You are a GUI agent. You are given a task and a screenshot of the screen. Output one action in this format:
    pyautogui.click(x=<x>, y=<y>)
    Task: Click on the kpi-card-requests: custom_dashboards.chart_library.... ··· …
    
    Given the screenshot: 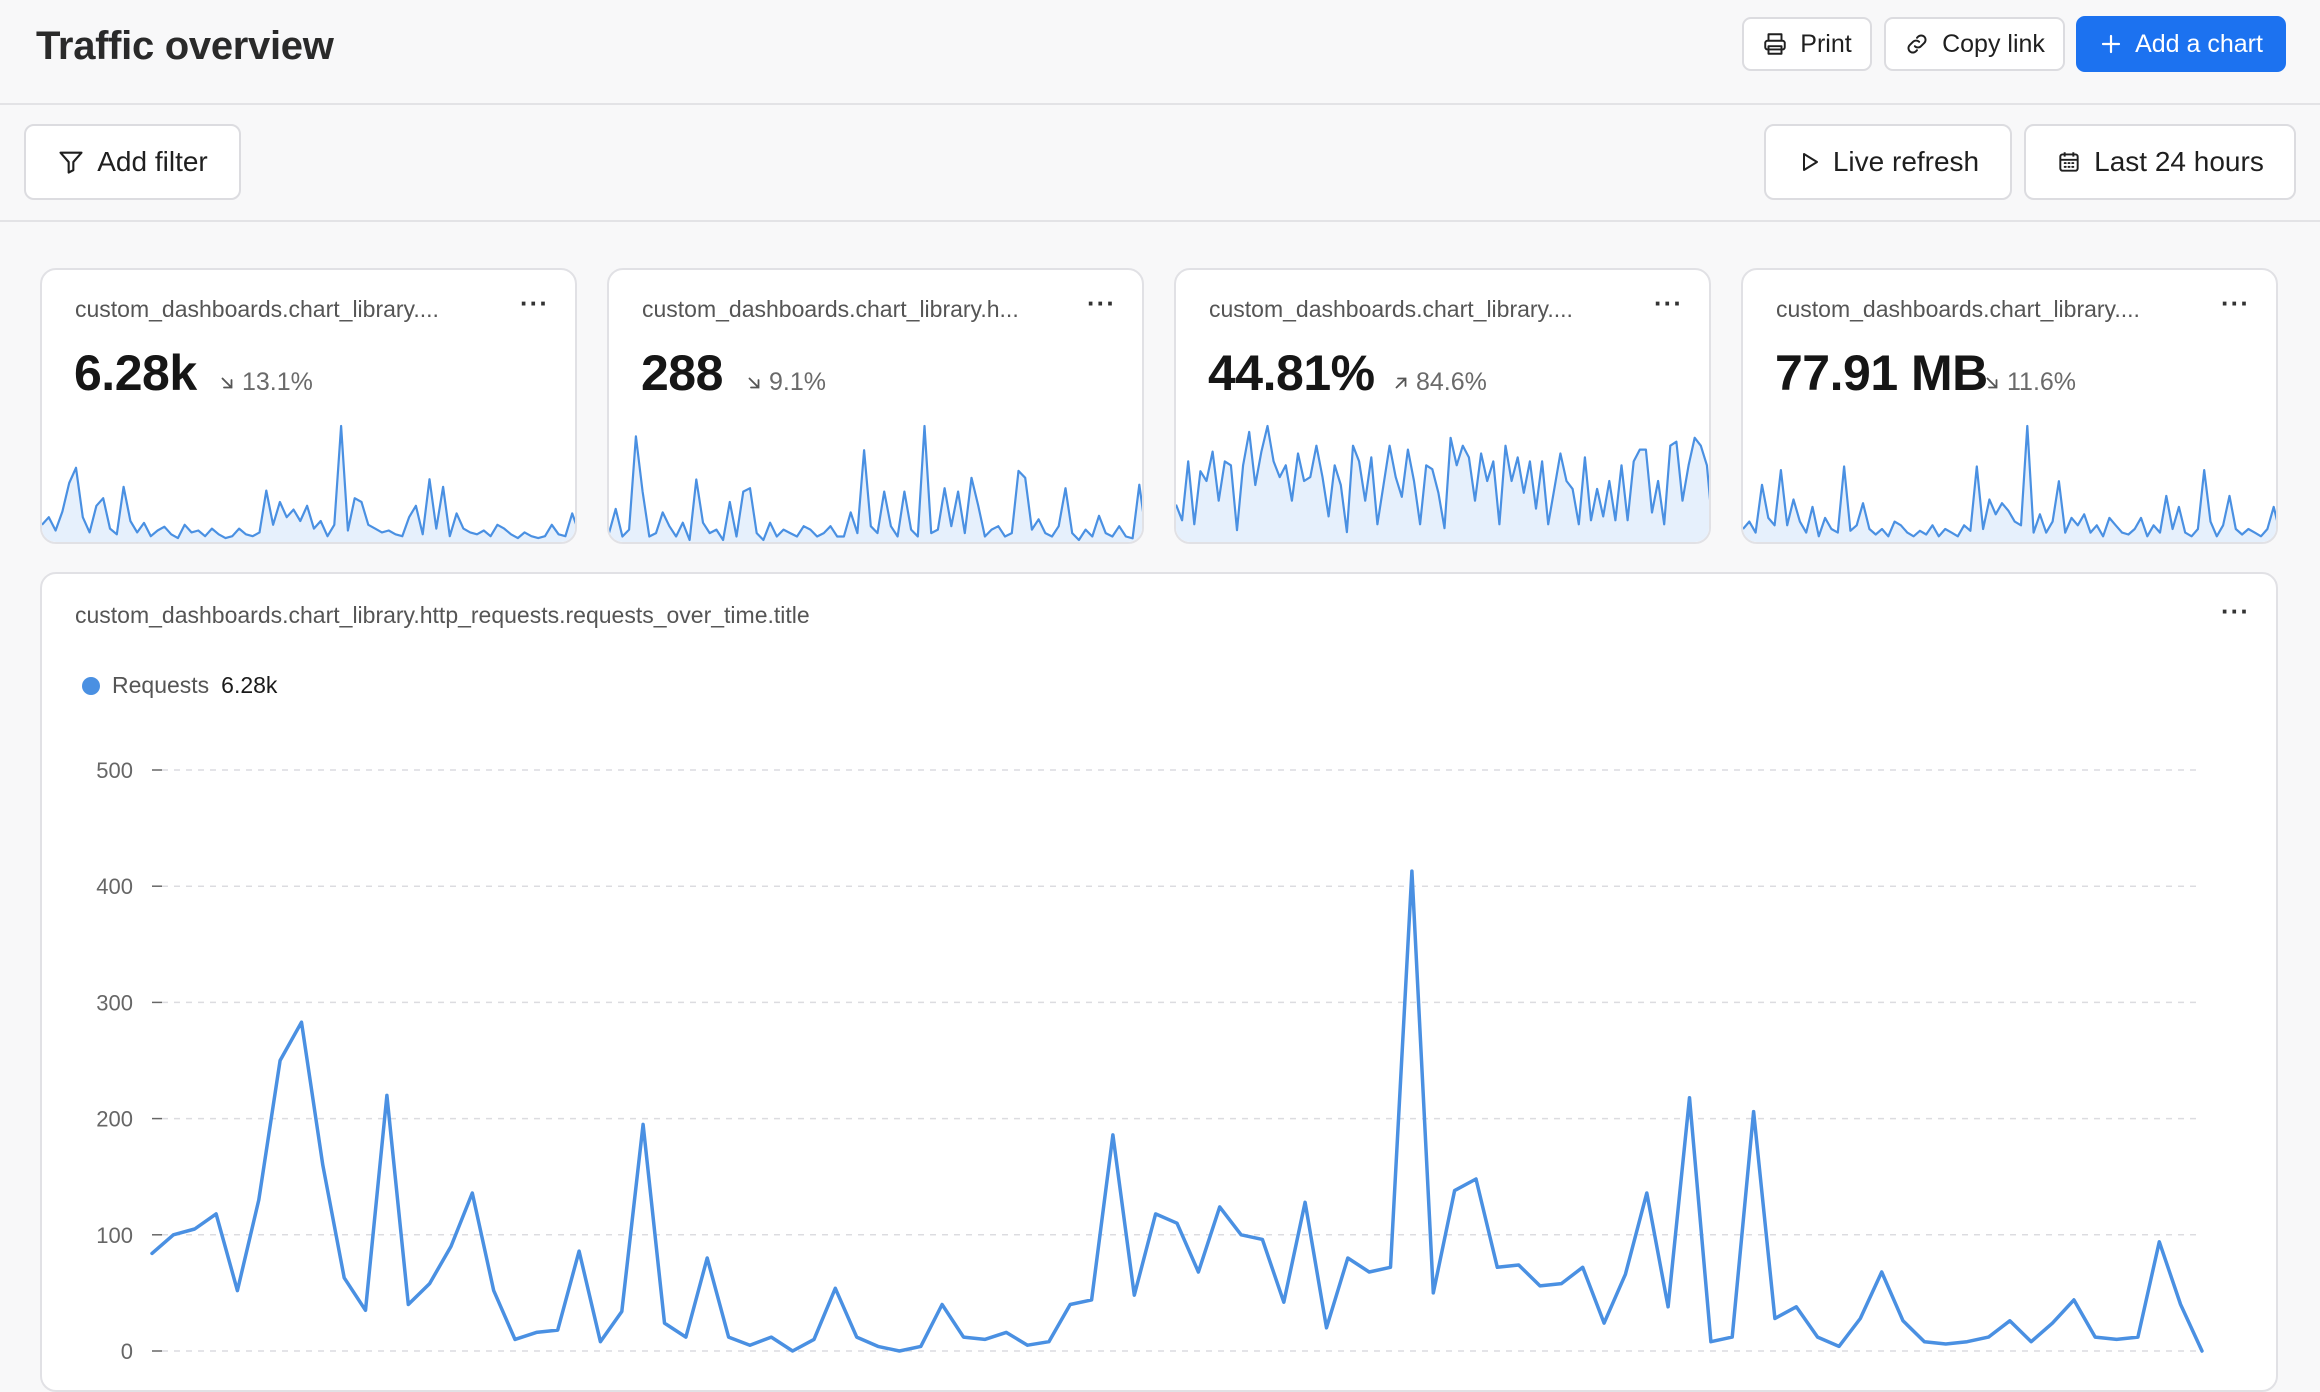 What is the action you would take?
    pyautogui.click(x=308, y=406)
    